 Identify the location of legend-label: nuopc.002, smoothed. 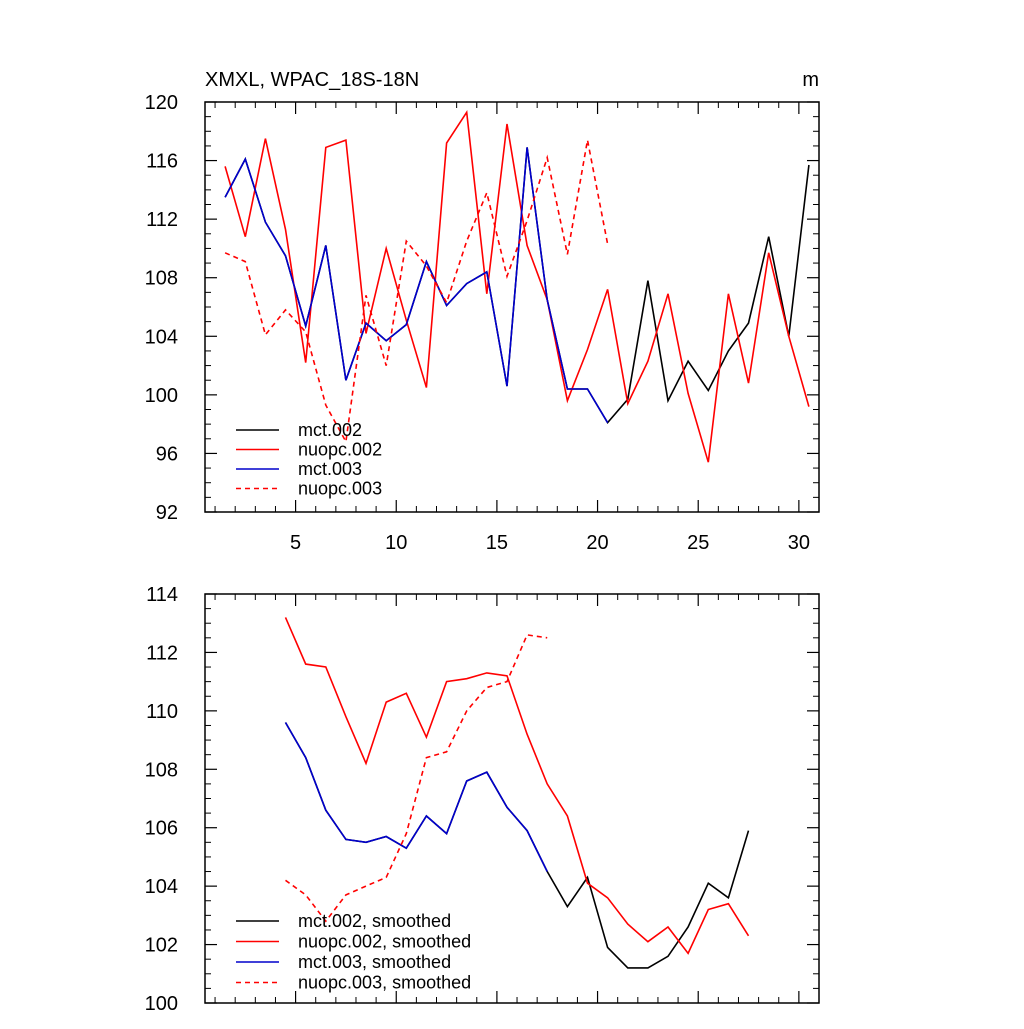
(384, 942).